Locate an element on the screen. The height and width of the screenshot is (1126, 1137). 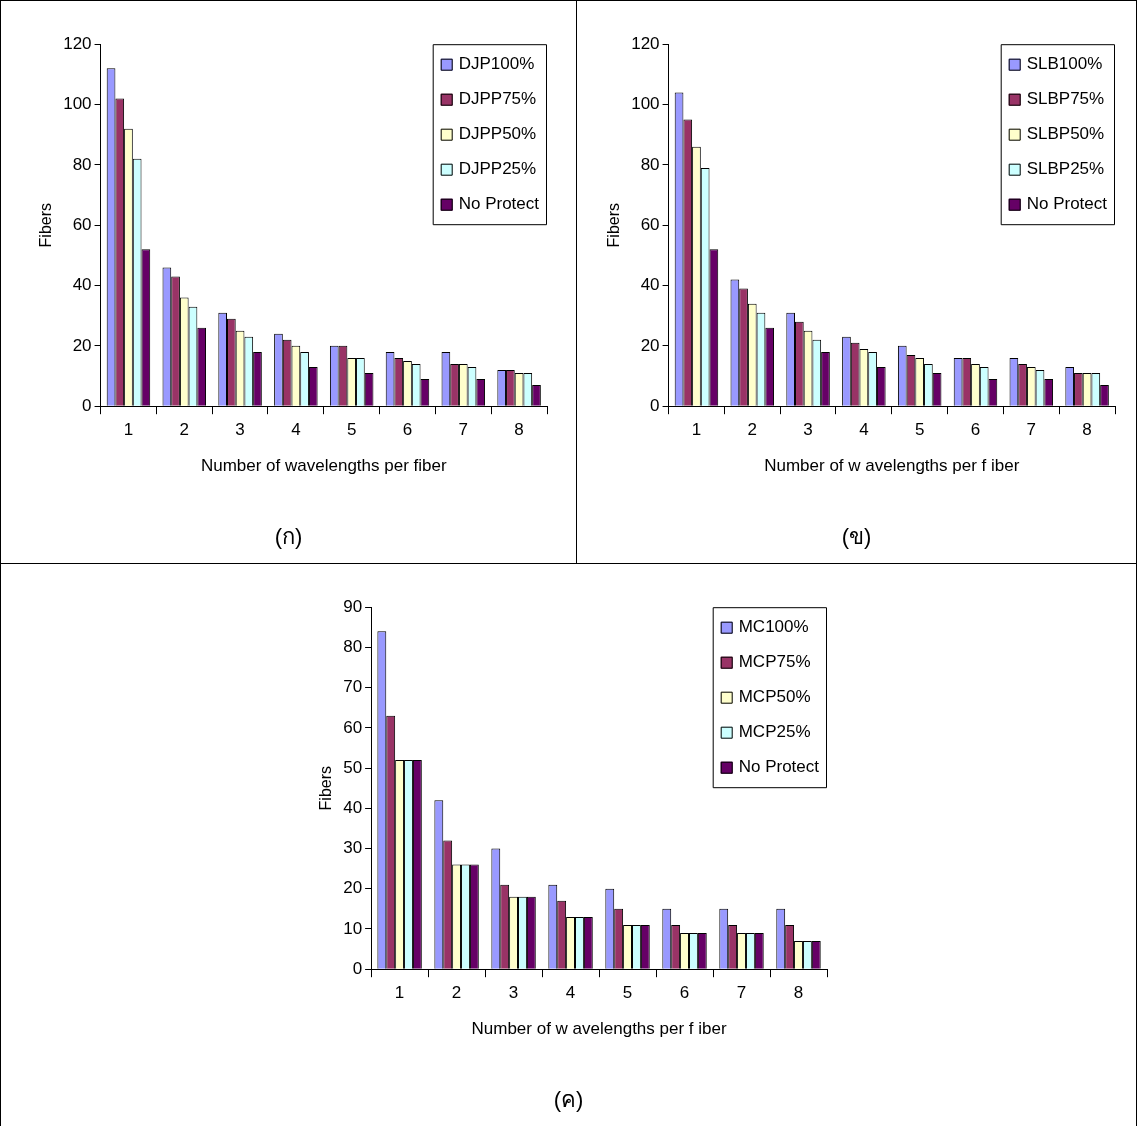
y-tick-label: 90 is located at coordinates (352, 606).